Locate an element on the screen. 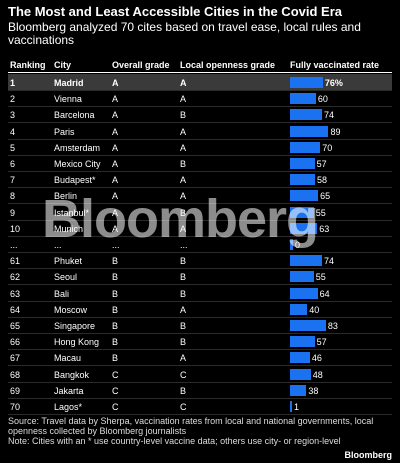 The image size is (400, 463). bloomberg-logo: Bloomberg is located at coordinates (368, 455).